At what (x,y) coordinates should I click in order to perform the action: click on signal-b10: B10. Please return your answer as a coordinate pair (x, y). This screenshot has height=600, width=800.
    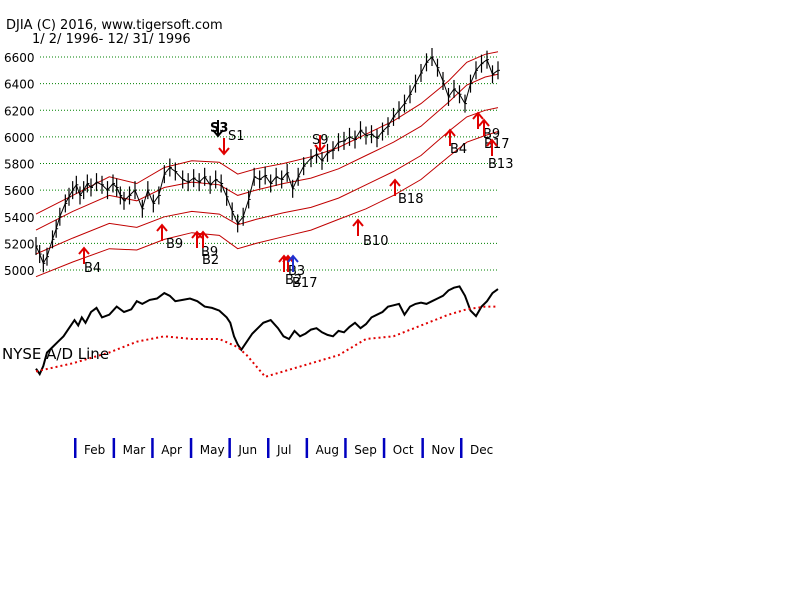
    Looking at the image, I should click on (370, 233).